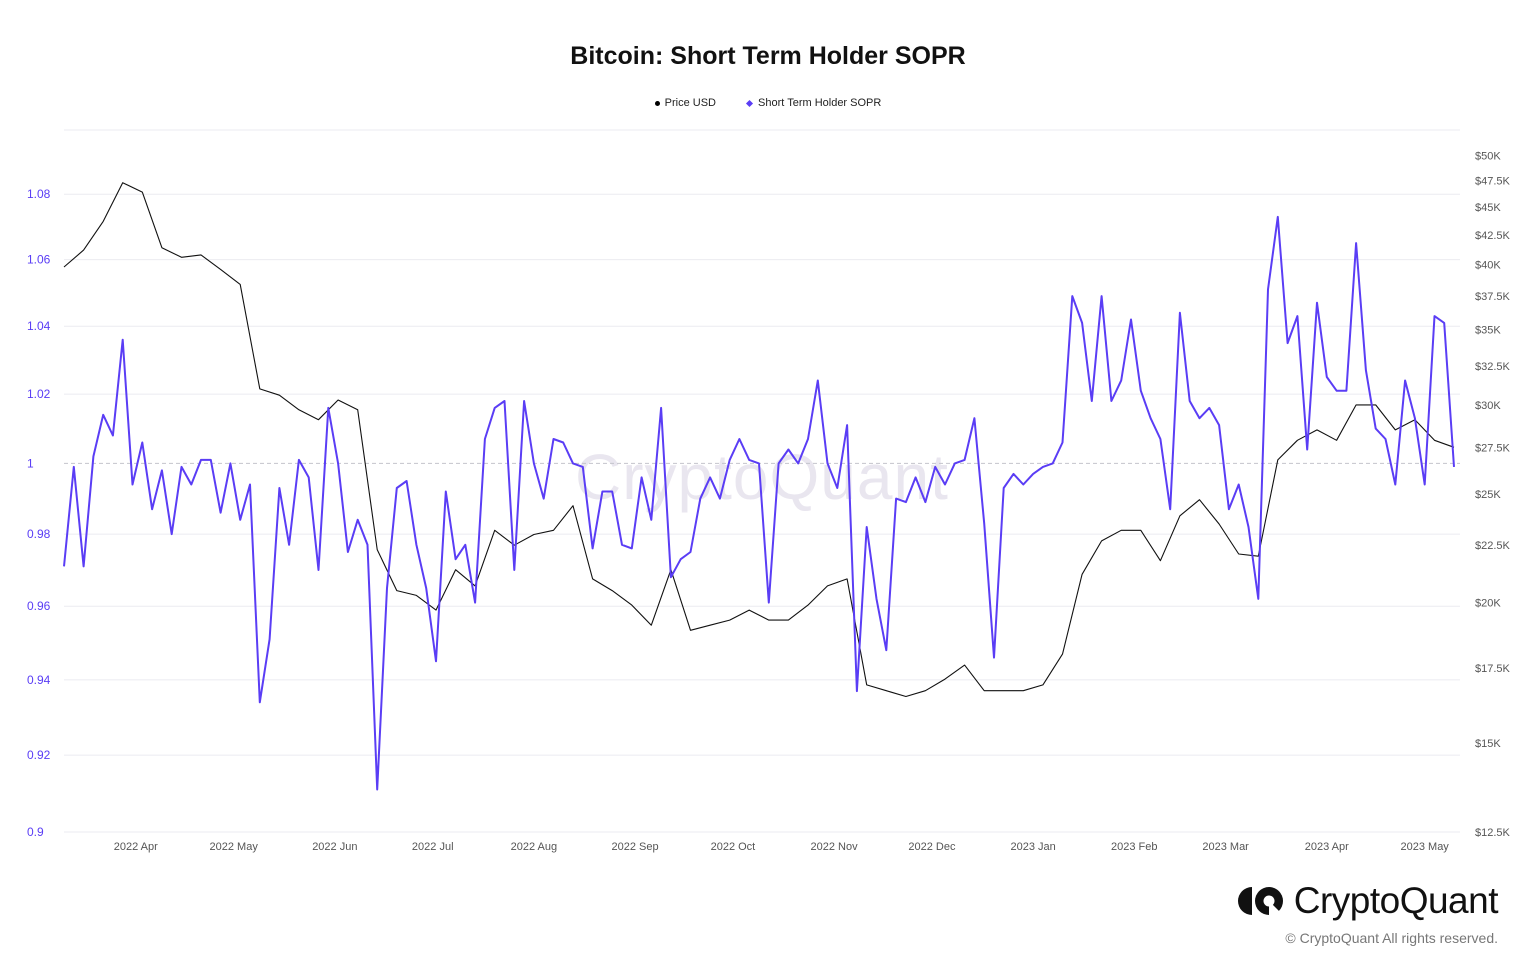  I want to click on left-tick-label: 1.02, so click(39, 394).